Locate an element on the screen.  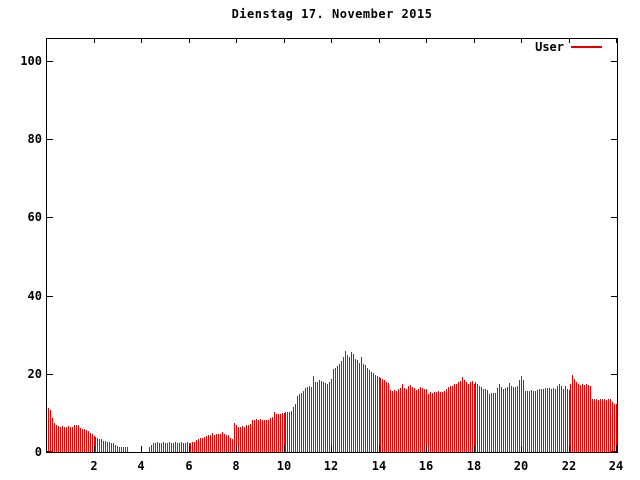
y-tick-label: 100 is located at coordinates (31, 61).